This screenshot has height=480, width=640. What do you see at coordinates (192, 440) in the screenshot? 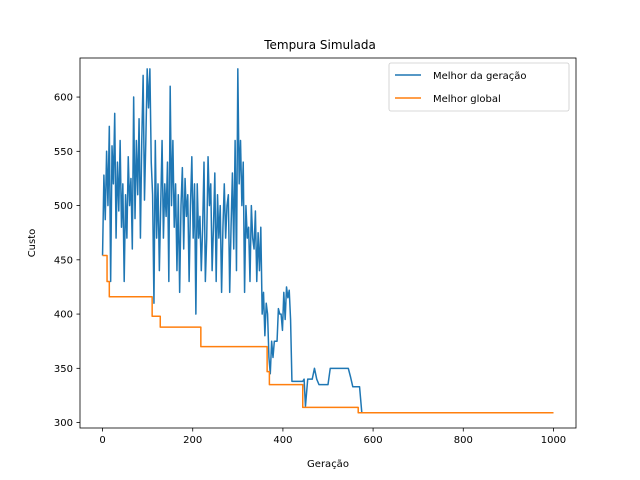
I see `x-tick-label: 200` at bounding box center [192, 440].